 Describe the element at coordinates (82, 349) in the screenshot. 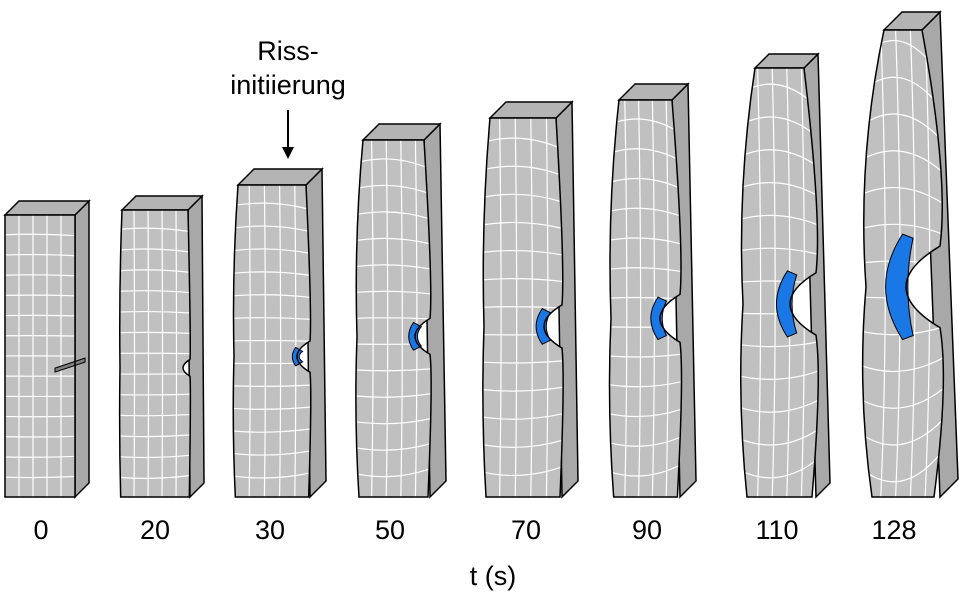

I see `specimen-side-face` at that location.